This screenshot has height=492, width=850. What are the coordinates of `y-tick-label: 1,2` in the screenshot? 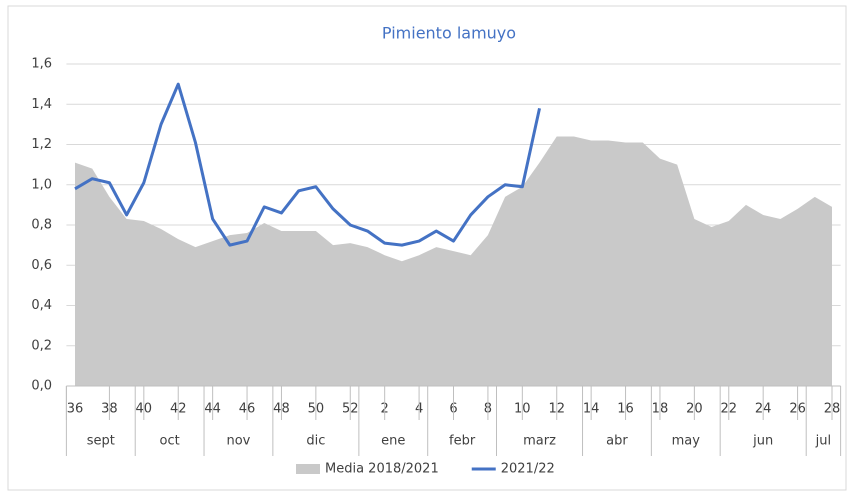 It's located at (41, 144).